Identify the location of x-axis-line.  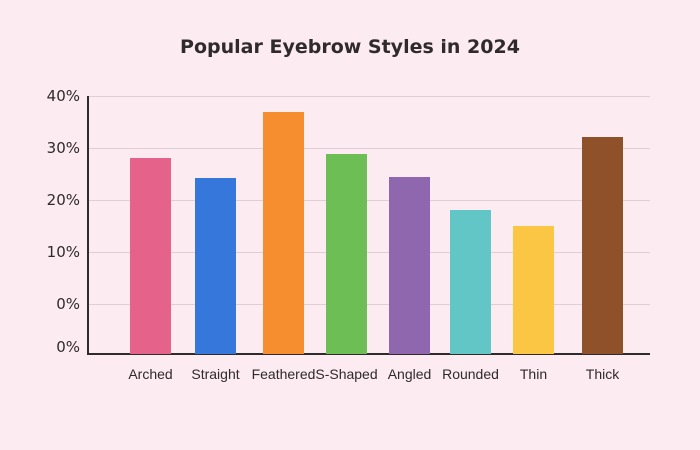
(368, 354).